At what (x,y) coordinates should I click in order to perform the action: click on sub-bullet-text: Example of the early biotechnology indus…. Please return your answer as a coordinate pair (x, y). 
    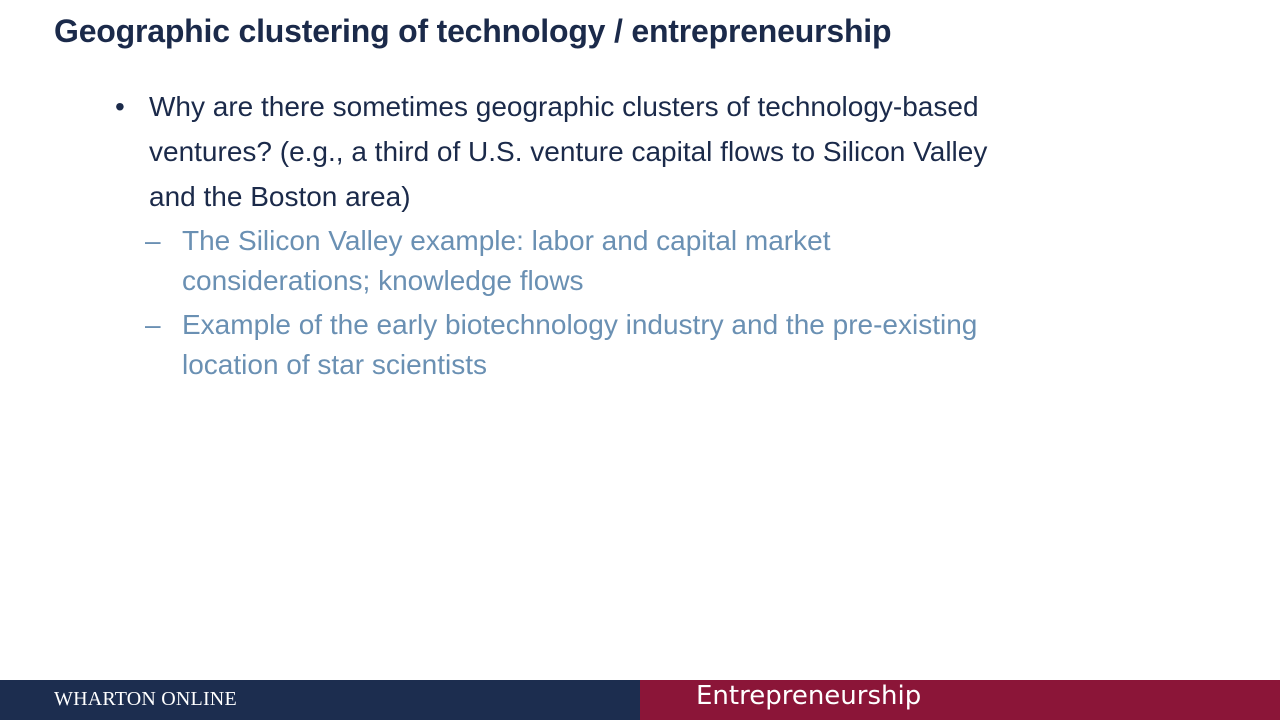
    Looking at the image, I should click on (580, 344).